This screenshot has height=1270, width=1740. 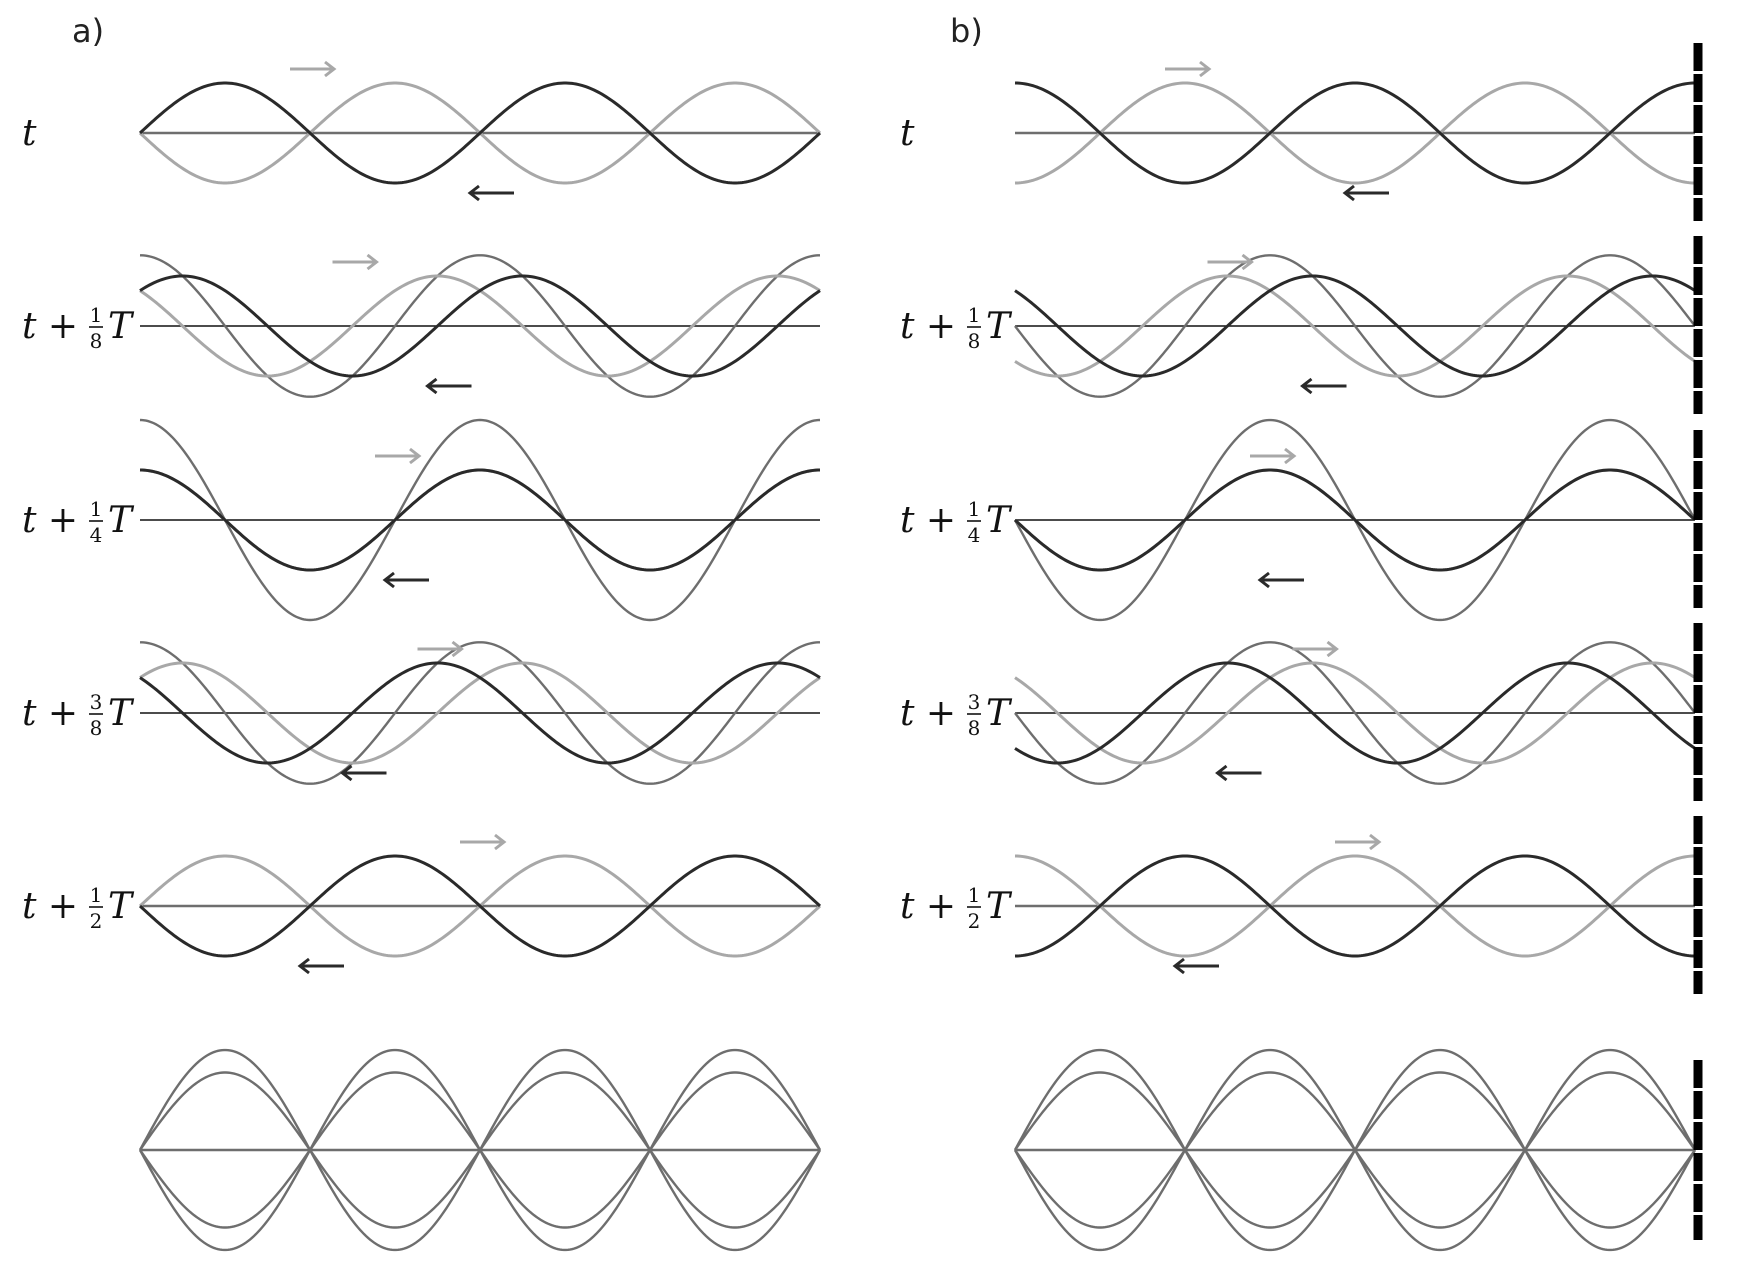 What do you see at coordinates (966, 31) in the screenshot?
I see `panel-letter: b)` at bounding box center [966, 31].